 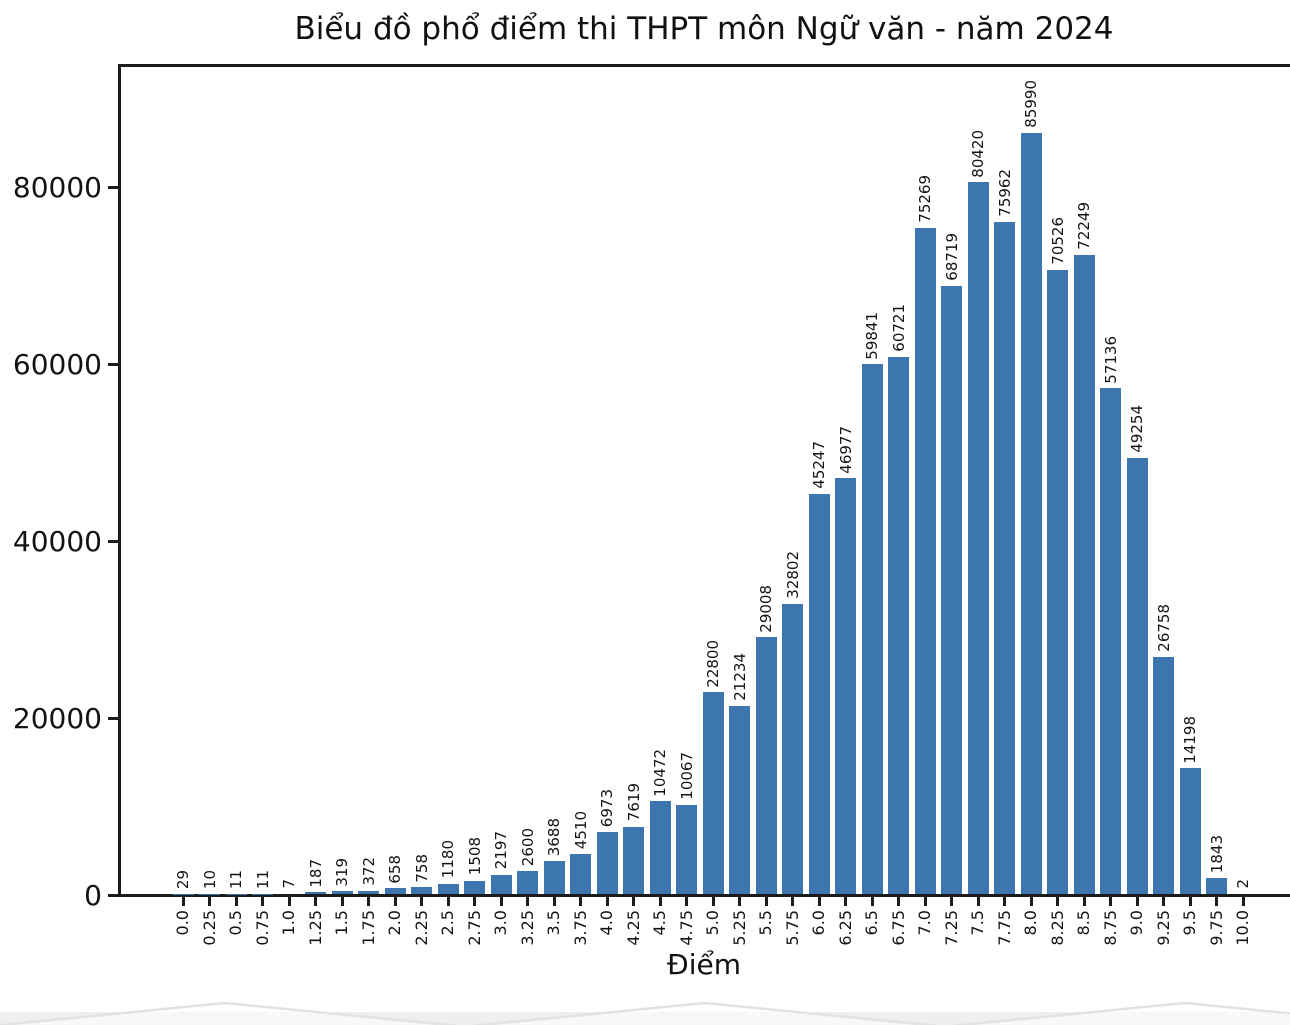 What do you see at coordinates (580, 928) in the screenshot?
I see `x-tick-label: 3.75` at bounding box center [580, 928].